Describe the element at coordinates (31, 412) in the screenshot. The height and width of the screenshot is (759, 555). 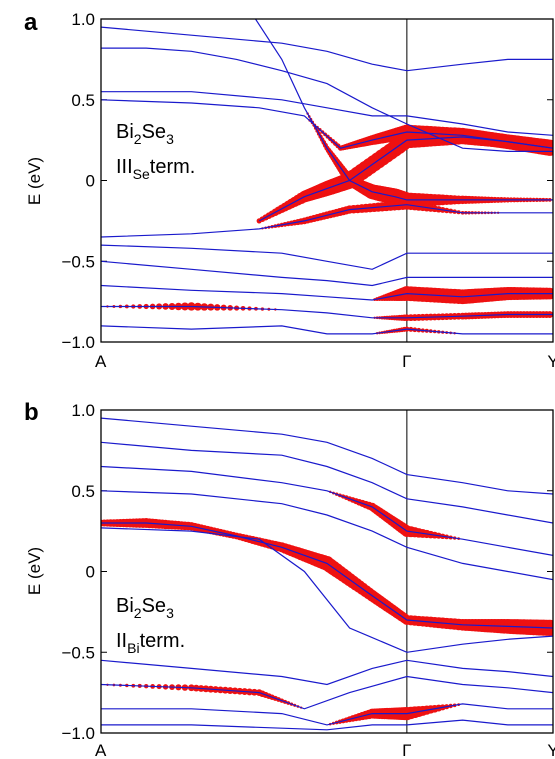
I see `panel-label: b` at that location.